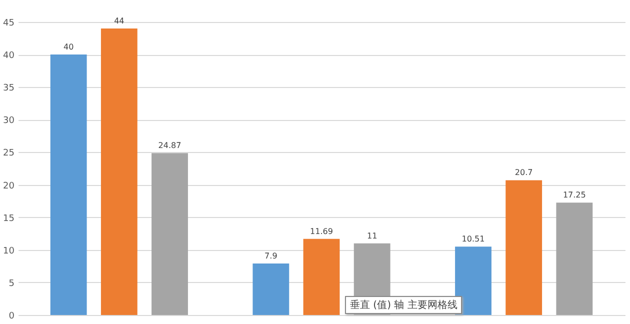  Describe the element at coordinates (8, 219) in the screenshot. I see `y-tick-label: 15` at that location.